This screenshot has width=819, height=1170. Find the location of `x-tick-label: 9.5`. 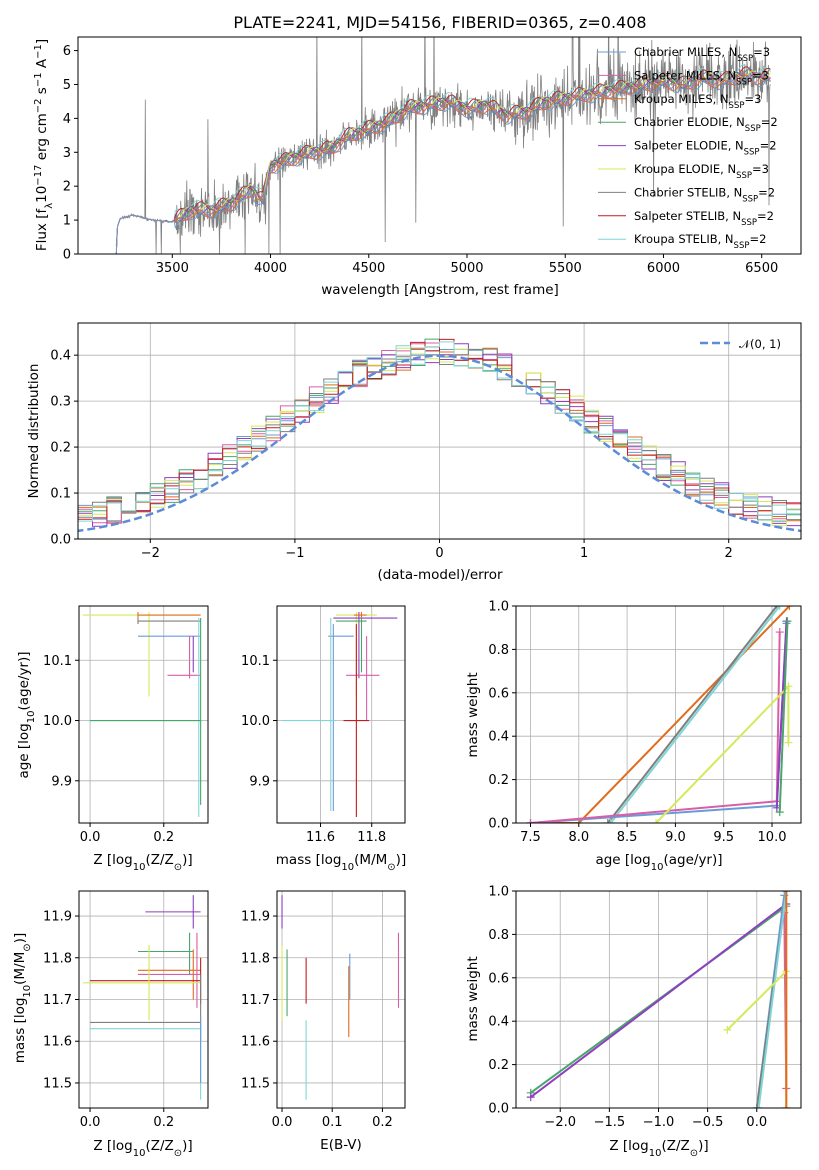

x-tick-label: 9.5 is located at coordinates (723, 837).